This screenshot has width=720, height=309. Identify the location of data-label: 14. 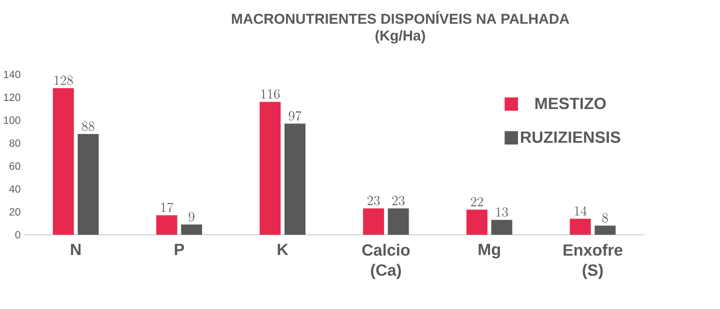
(580, 211).